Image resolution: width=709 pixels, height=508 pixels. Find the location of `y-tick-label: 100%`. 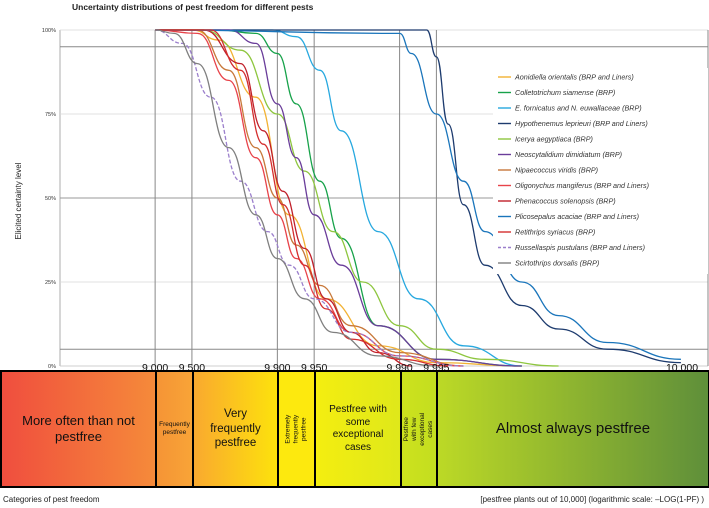

y-tick-label: 100% is located at coordinates (49, 31).